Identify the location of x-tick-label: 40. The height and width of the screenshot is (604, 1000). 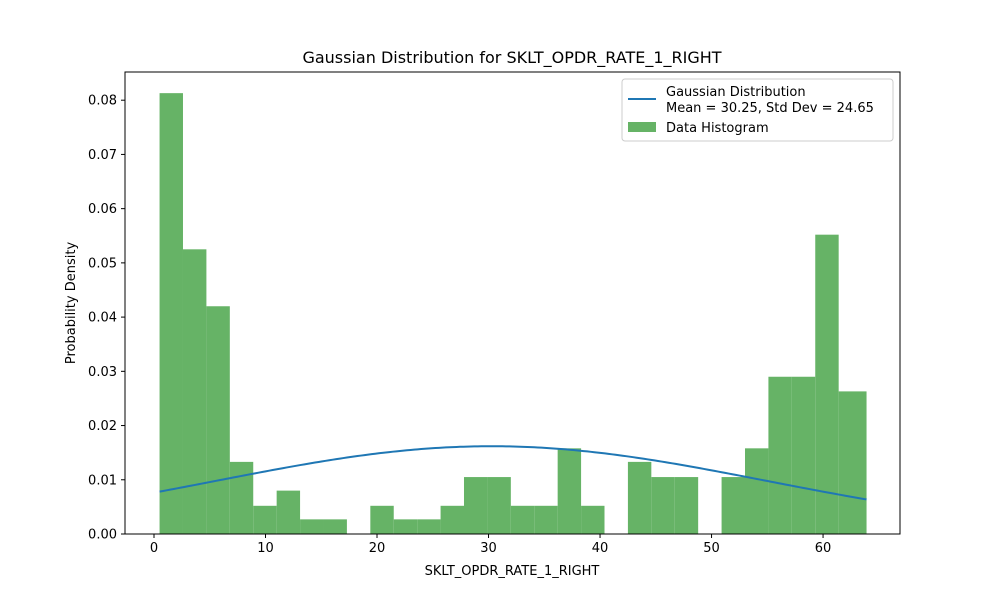
(600, 548).